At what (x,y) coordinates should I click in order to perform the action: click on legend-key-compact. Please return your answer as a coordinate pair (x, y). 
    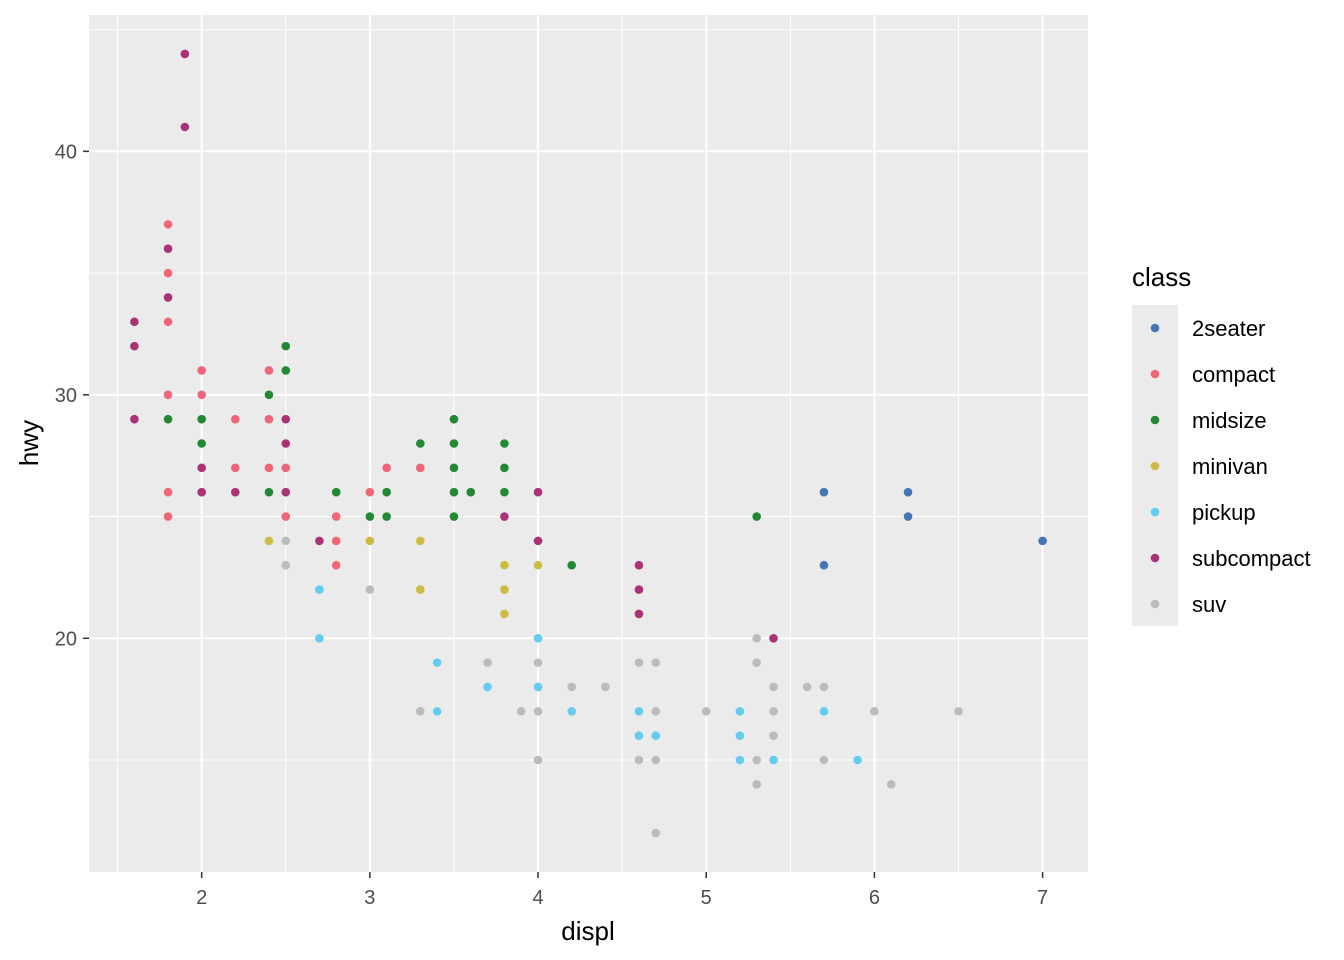
    Looking at the image, I should click on (1155, 374).